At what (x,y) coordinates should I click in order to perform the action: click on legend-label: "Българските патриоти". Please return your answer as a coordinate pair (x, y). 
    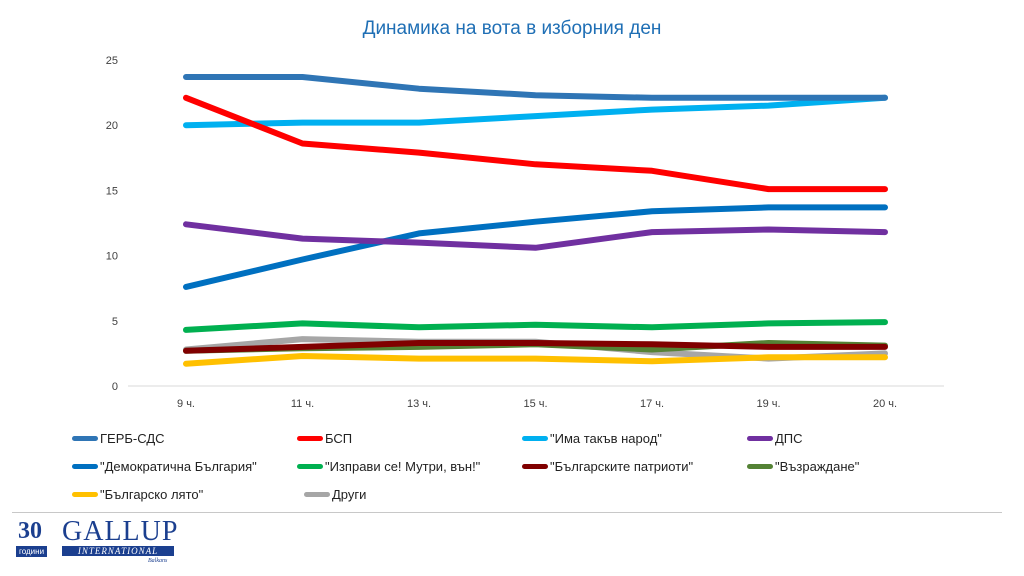
    Looking at the image, I should click on (622, 466).